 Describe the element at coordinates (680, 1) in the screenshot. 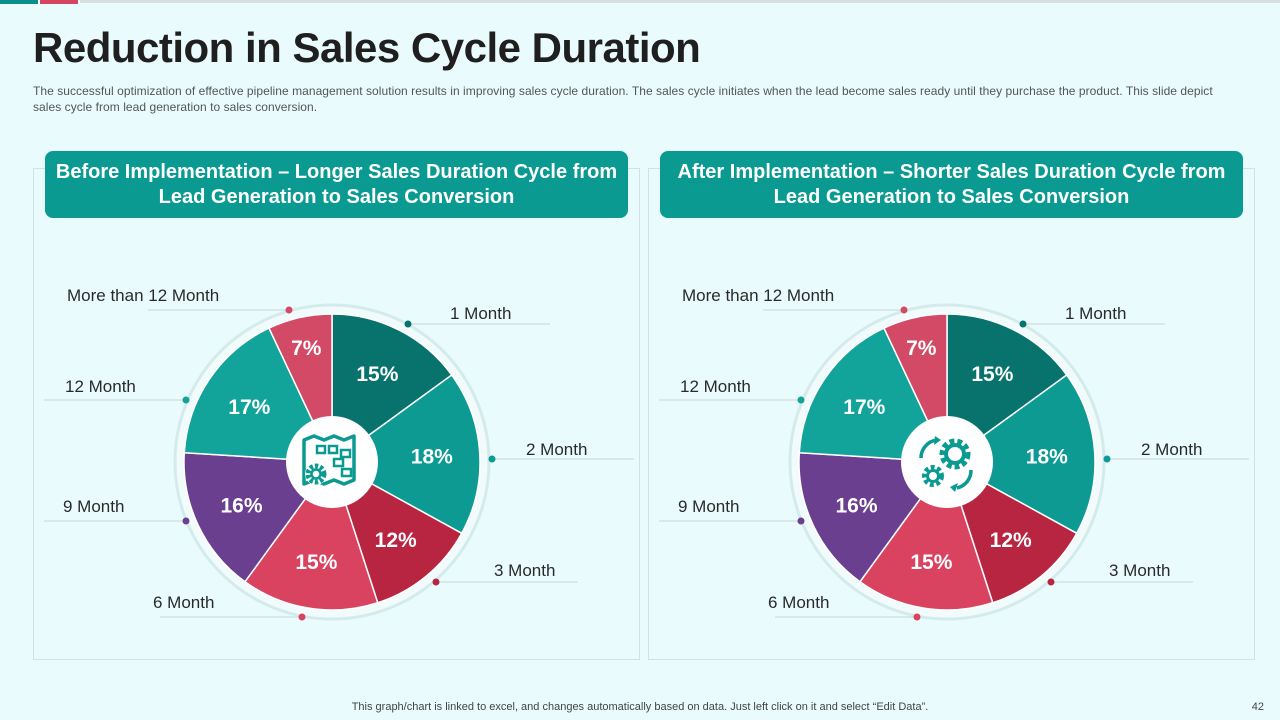

I see `accent-line` at that location.